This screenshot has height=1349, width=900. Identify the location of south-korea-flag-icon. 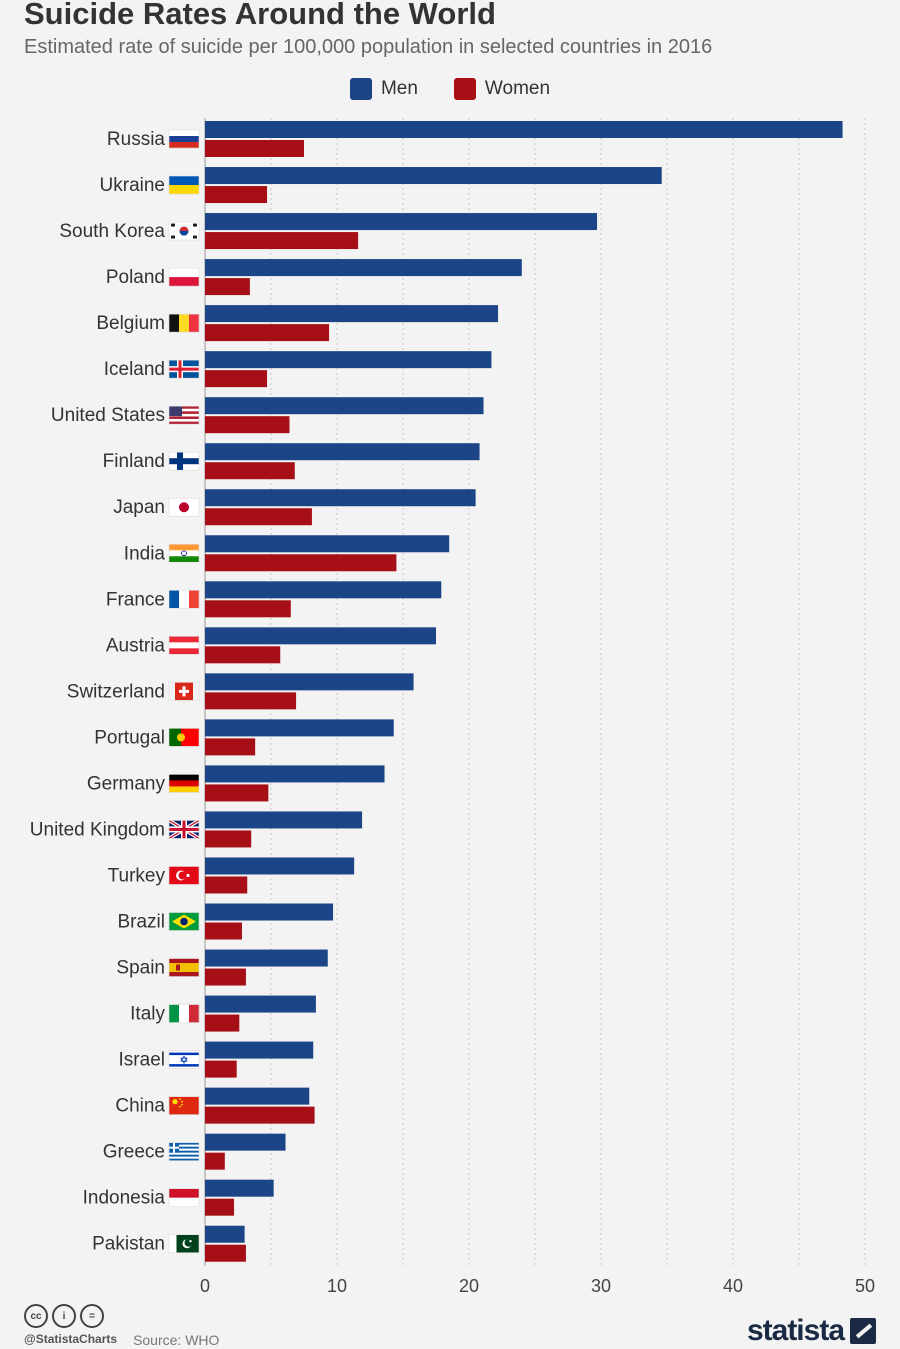
(184, 231).